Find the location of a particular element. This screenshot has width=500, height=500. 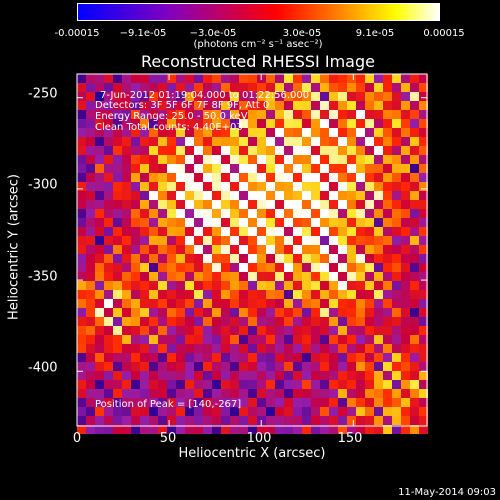

energy-range-annotation: Energy Range: 25.0 - 50.0 keV is located at coordinates (171, 116).